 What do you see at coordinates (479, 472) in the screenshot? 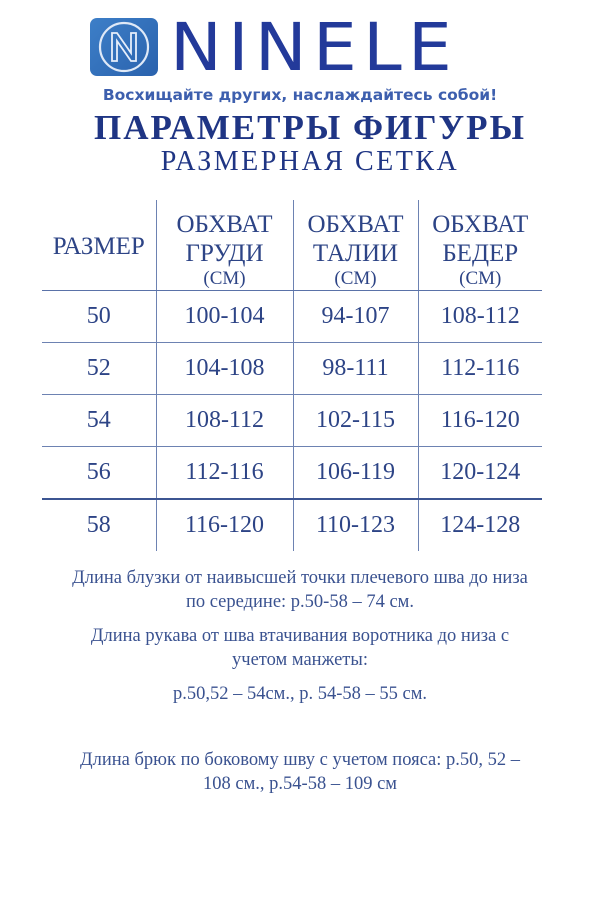
I see `cell-hips: 120-124` at bounding box center [479, 472].